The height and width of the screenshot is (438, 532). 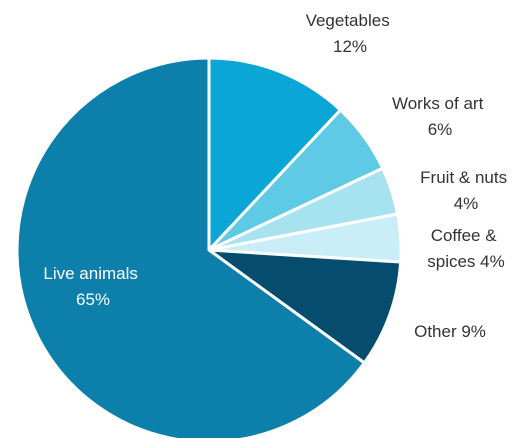 What do you see at coordinates (450, 331) in the screenshot?
I see `label-other: Other 9%` at bounding box center [450, 331].